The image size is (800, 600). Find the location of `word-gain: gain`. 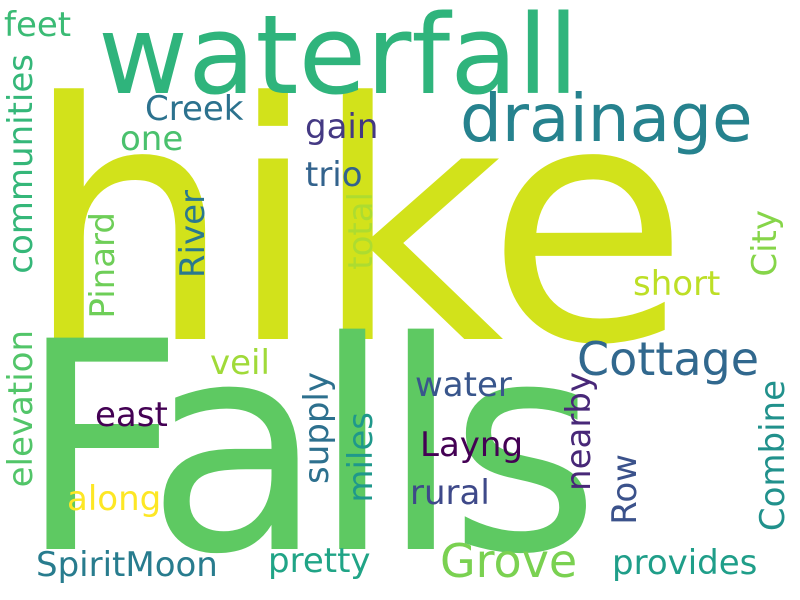

word-gain: gain is located at coordinates (342, 127).